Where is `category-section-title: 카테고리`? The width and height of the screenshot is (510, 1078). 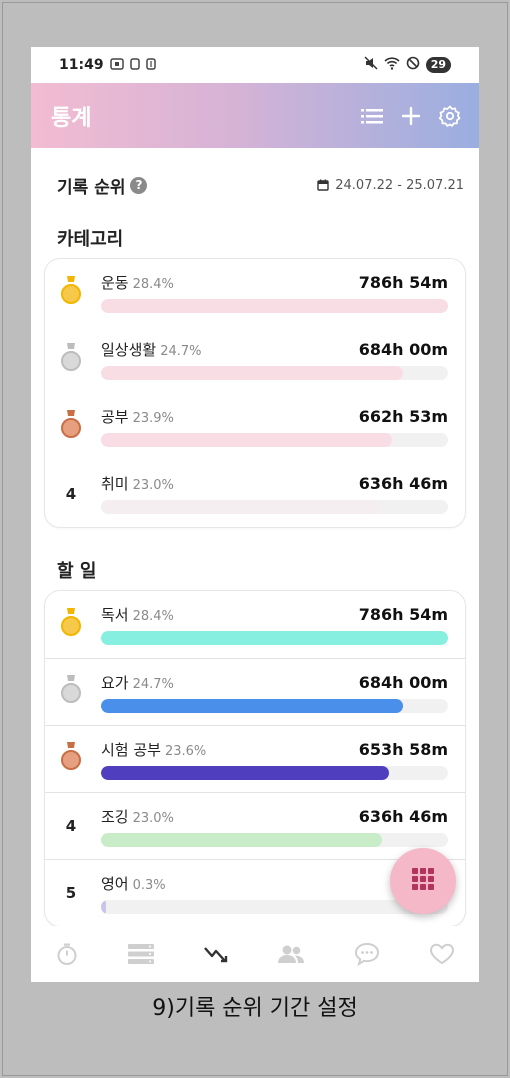 category-section-title: 카테고리 is located at coordinates (90, 239).